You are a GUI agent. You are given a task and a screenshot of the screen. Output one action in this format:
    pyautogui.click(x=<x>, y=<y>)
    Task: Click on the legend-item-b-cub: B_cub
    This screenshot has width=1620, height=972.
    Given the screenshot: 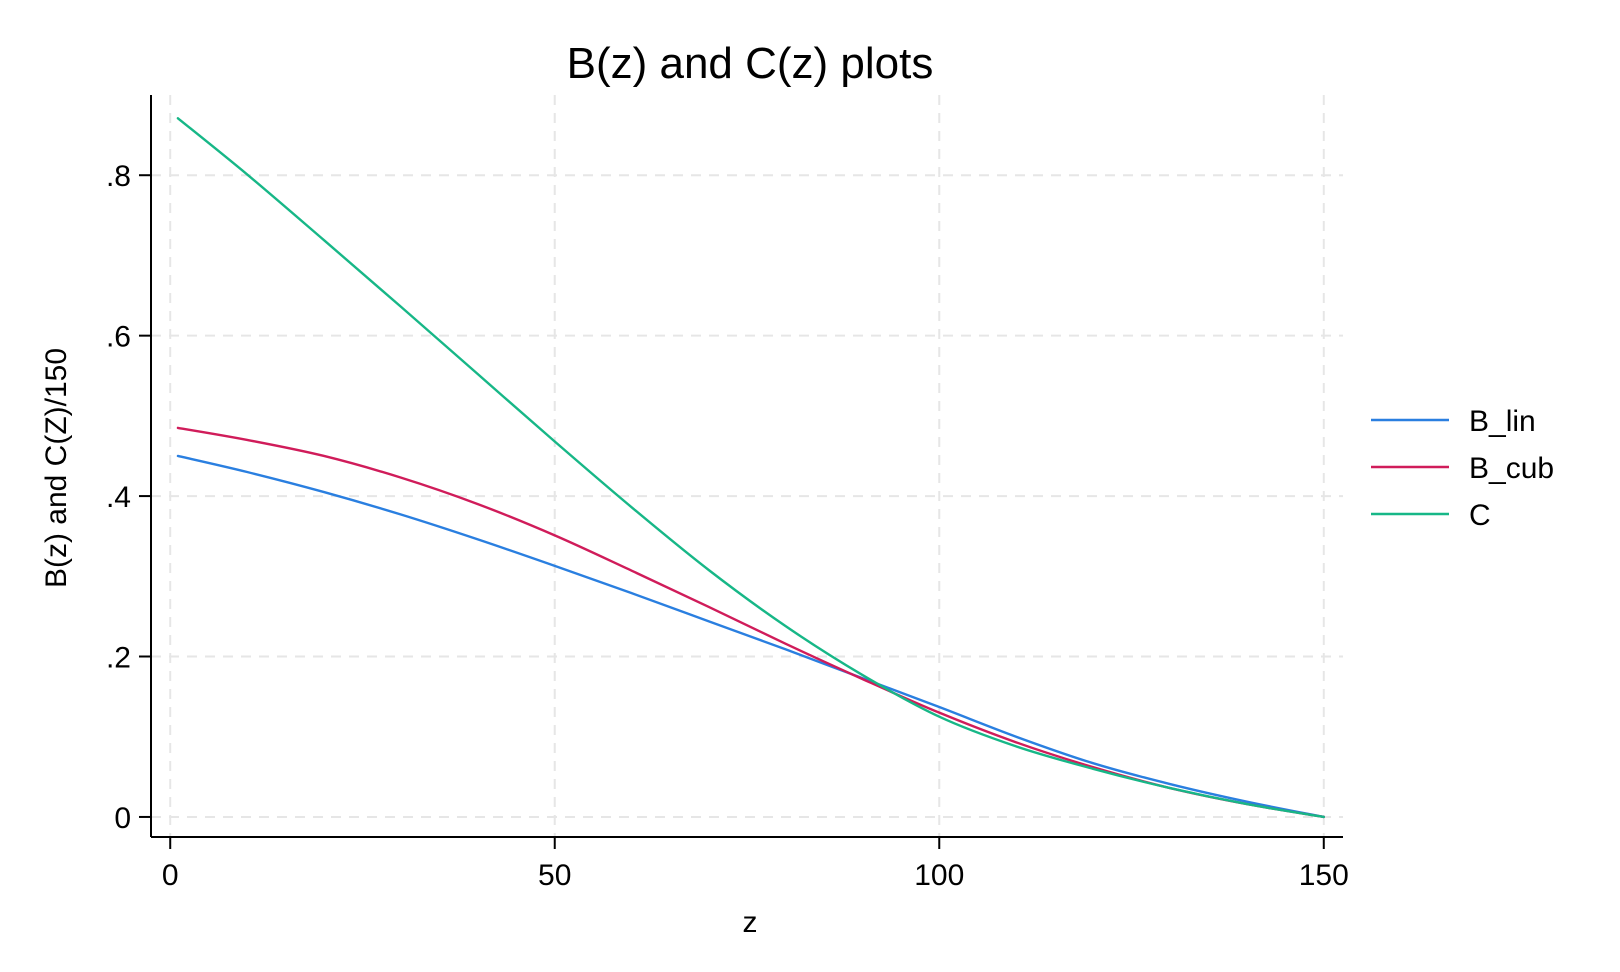 What is the action you would take?
    pyautogui.click(x=1462, y=468)
    